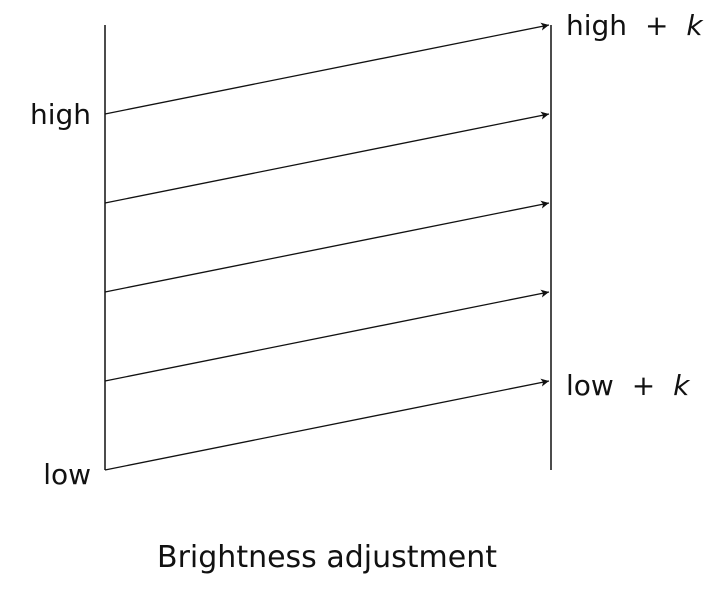 The image size is (728, 596). Describe the element at coordinates (628, 385) in the screenshot. I see `right-low-label: low + k` at that location.